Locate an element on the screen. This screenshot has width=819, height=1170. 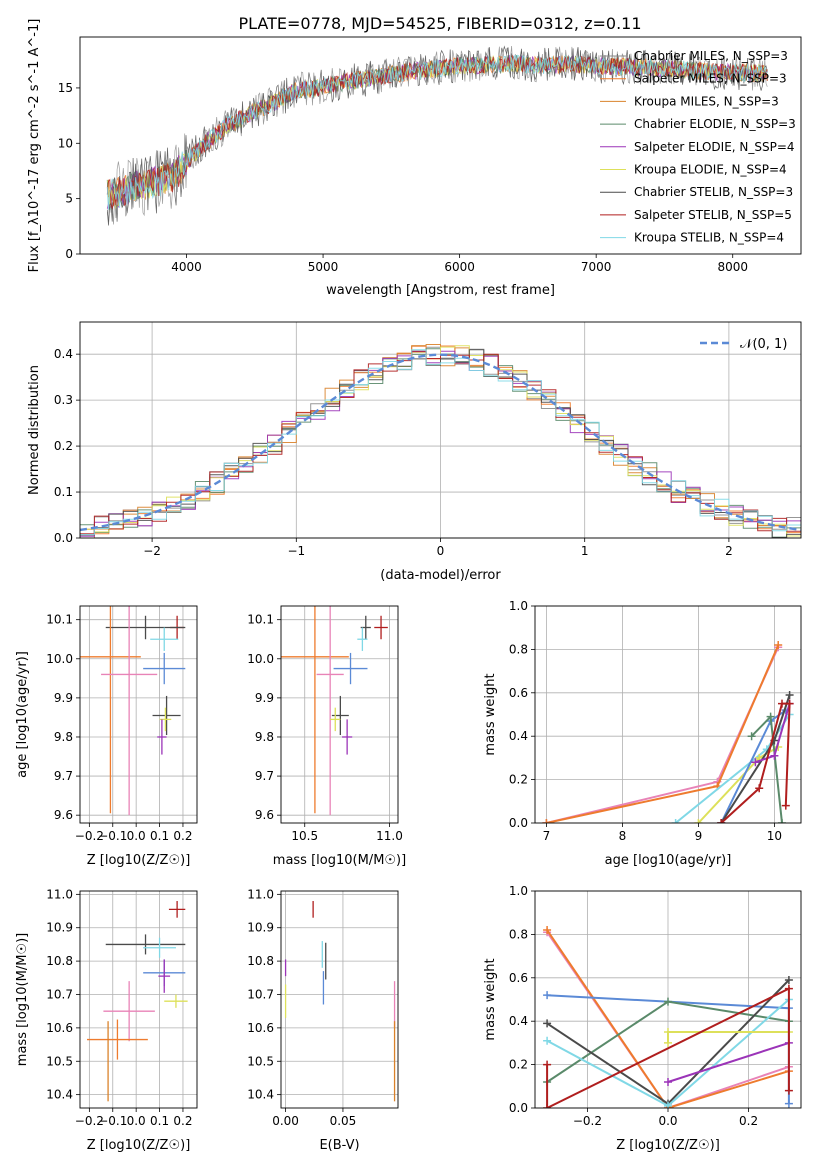
x-axis-label: (data-model)/error is located at coordinates (440, 575).